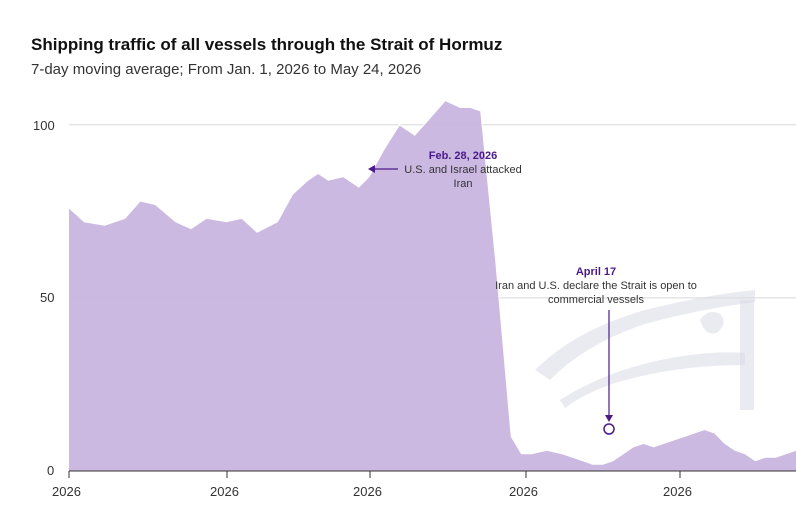 This screenshot has height=513, width=796. Describe the element at coordinates (609, 429) in the screenshot. I see `event-marker` at that location.